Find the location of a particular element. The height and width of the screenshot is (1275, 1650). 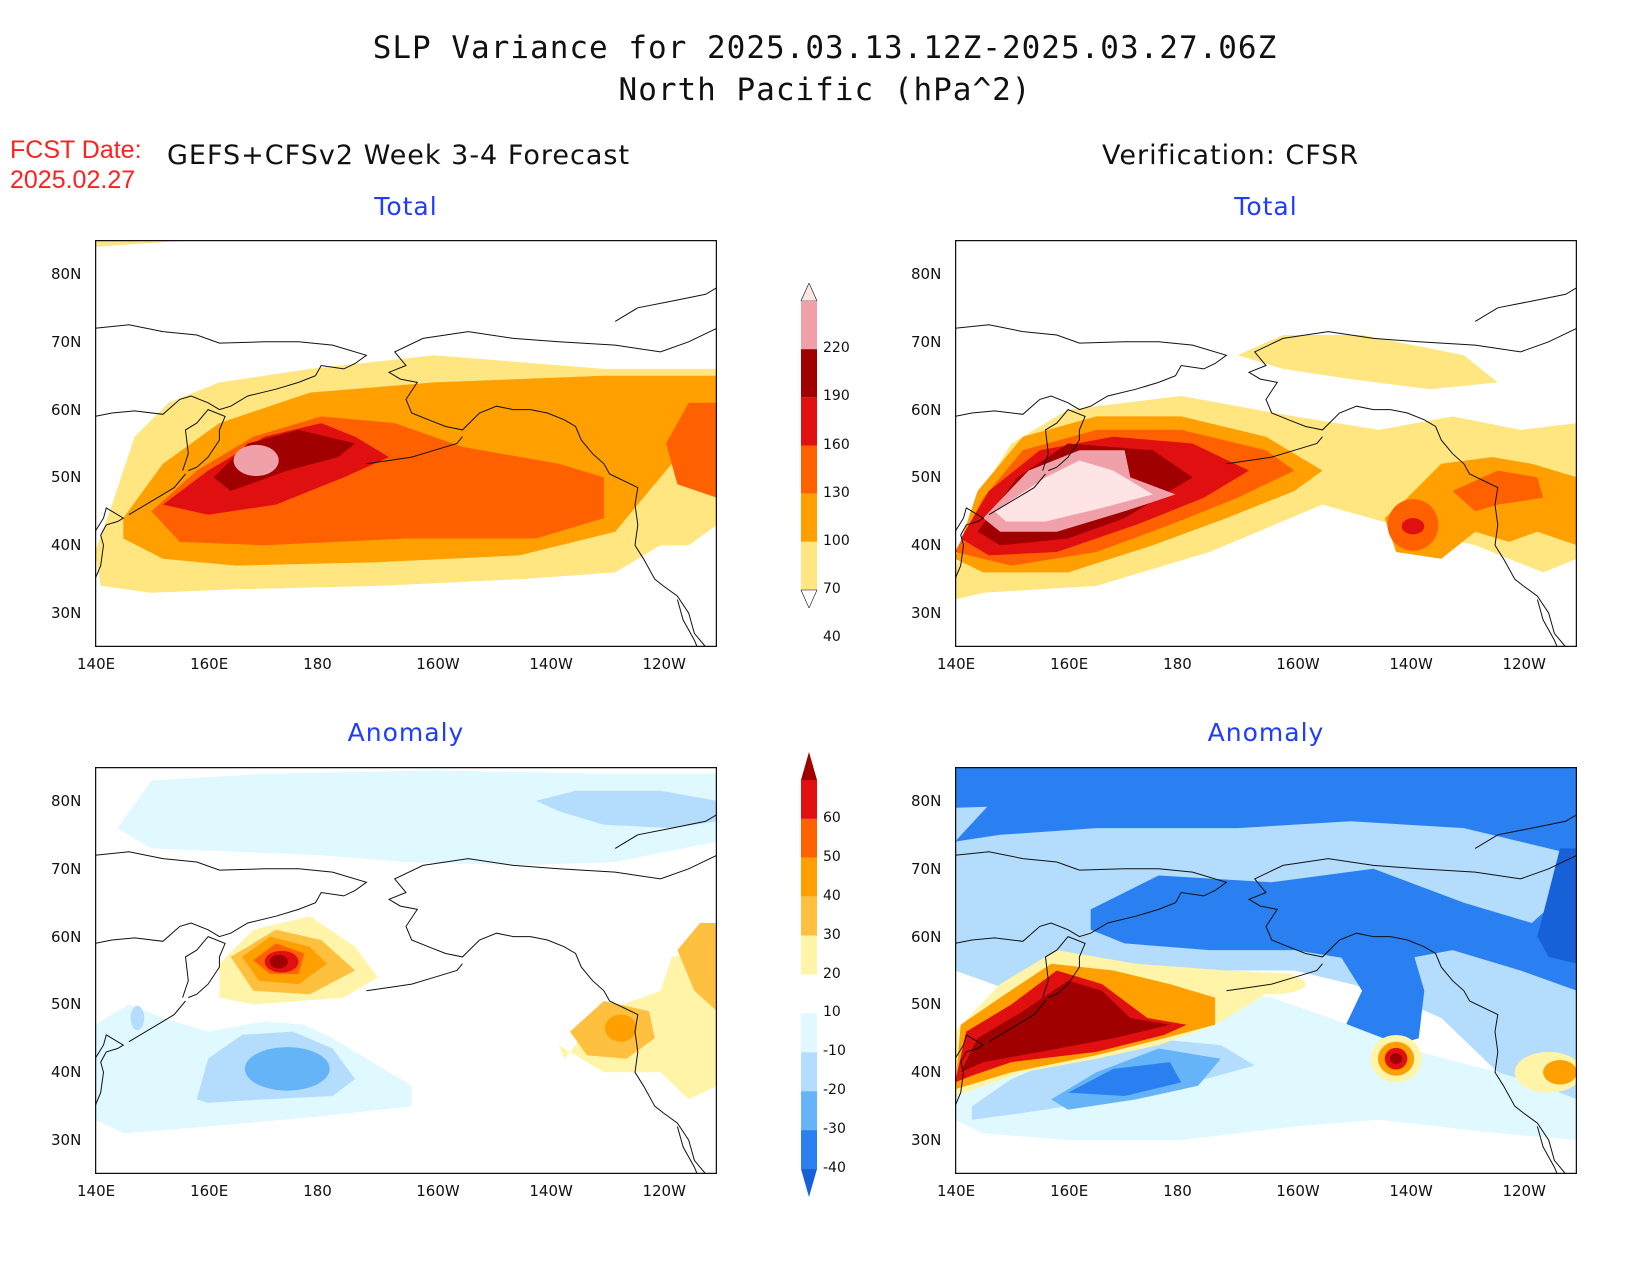

colorbar-level-label: 160 is located at coordinates (836, 444).